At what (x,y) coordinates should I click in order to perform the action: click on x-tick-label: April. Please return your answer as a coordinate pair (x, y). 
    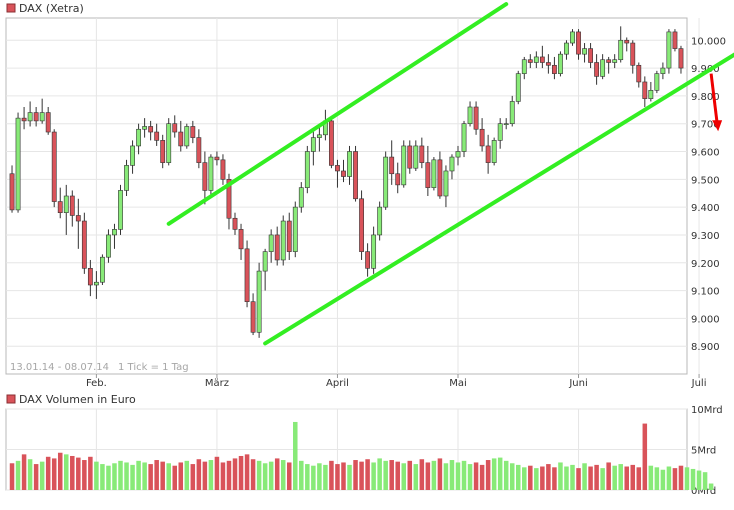
    Looking at the image, I should click on (337, 383).